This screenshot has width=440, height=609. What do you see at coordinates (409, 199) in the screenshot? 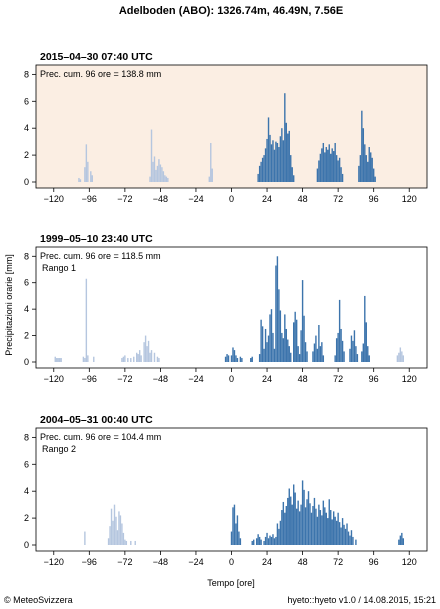
I see `x-tick-label: 120` at bounding box center [409, 199].